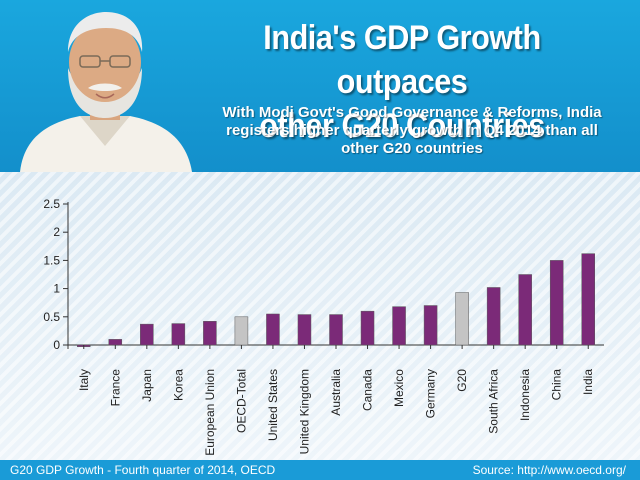  Describe the element at coordinates (431, 393) in the screenshot. I see `category-label: Germany` at that location.